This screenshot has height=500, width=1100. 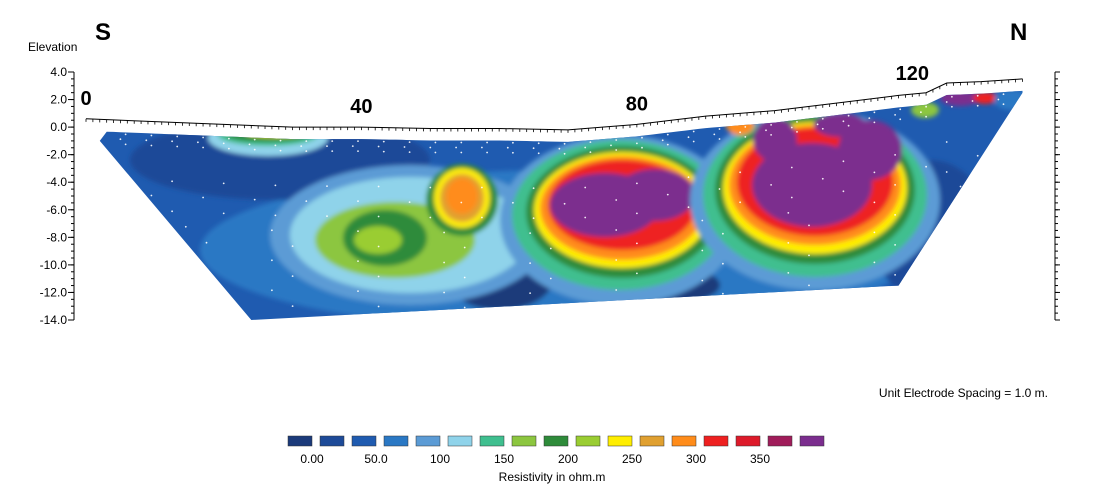 What do you see at coordinates (54, 320) in the screenshot?
I see `y-tick-label: -14.0` at bounding box center [54, 320].